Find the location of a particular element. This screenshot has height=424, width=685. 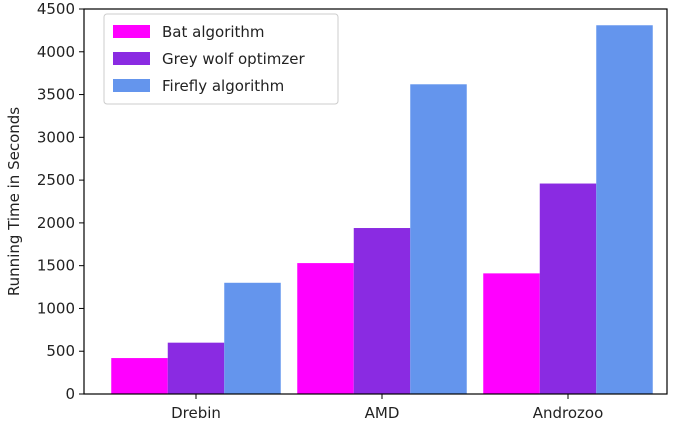

legend-label: Bat algorithm is located at coordinates (213, 32).